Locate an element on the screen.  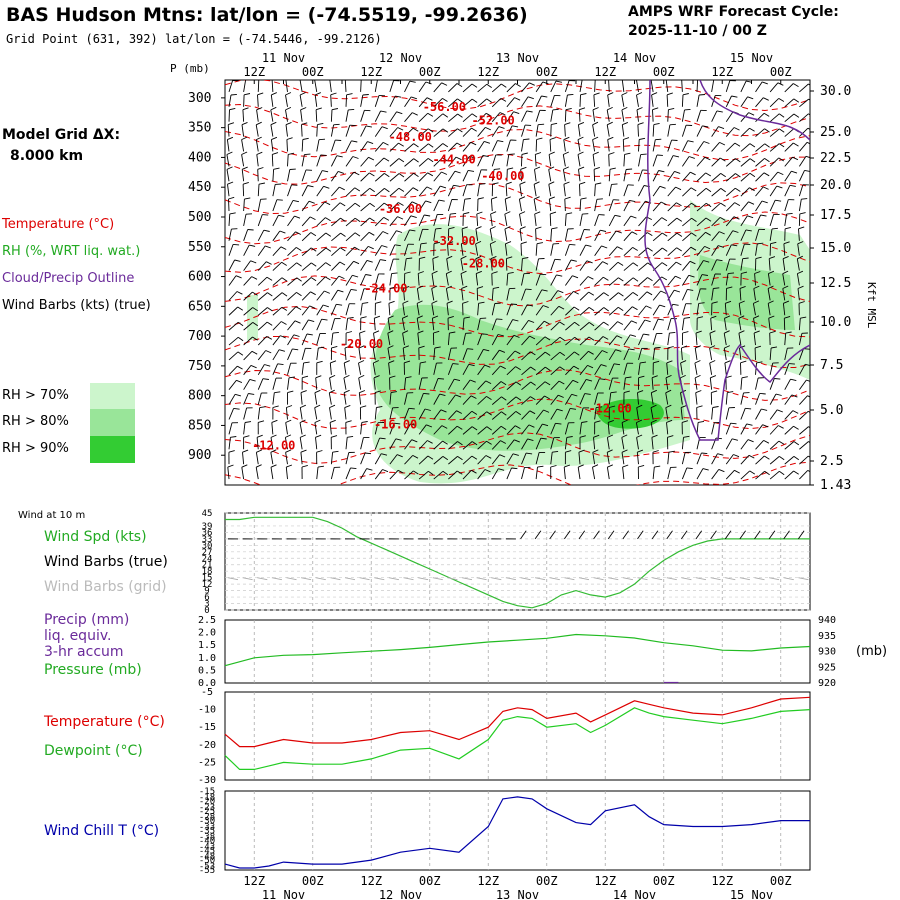
height-tick-label: 17.5 is located at coordinates (835, 215).